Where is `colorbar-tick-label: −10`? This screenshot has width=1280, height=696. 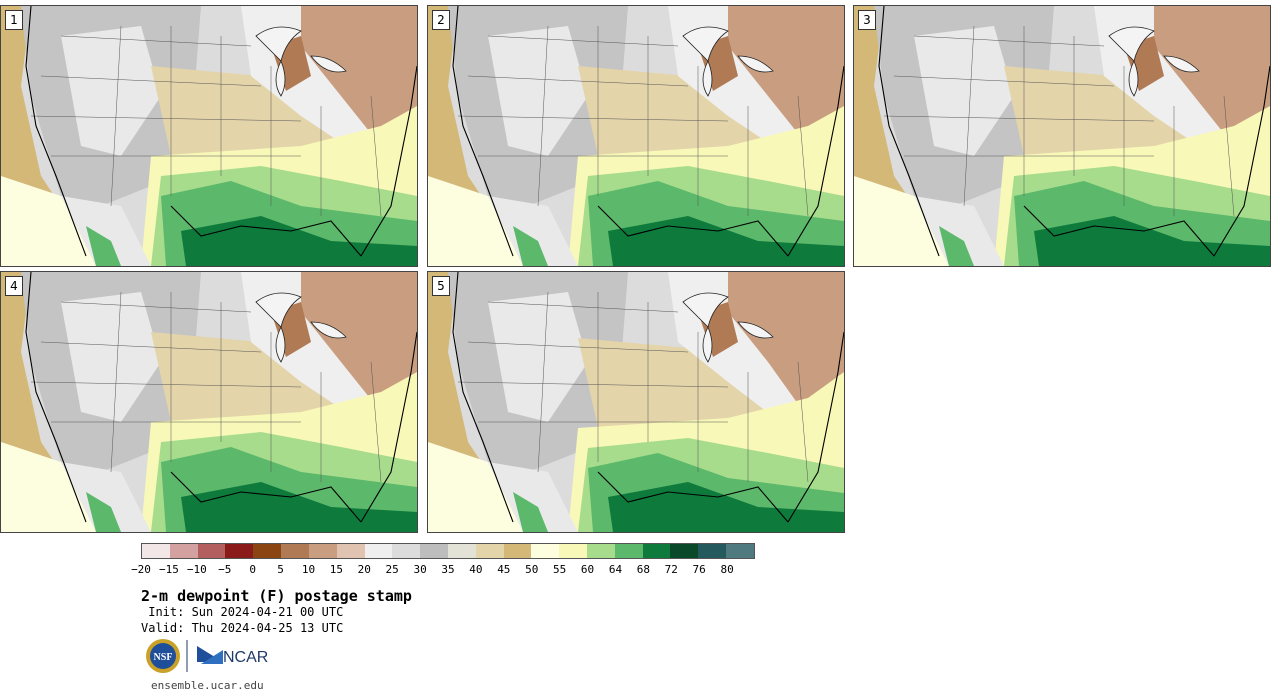
colorbar-tick-label: −10 is located at coordinates (196, 569).